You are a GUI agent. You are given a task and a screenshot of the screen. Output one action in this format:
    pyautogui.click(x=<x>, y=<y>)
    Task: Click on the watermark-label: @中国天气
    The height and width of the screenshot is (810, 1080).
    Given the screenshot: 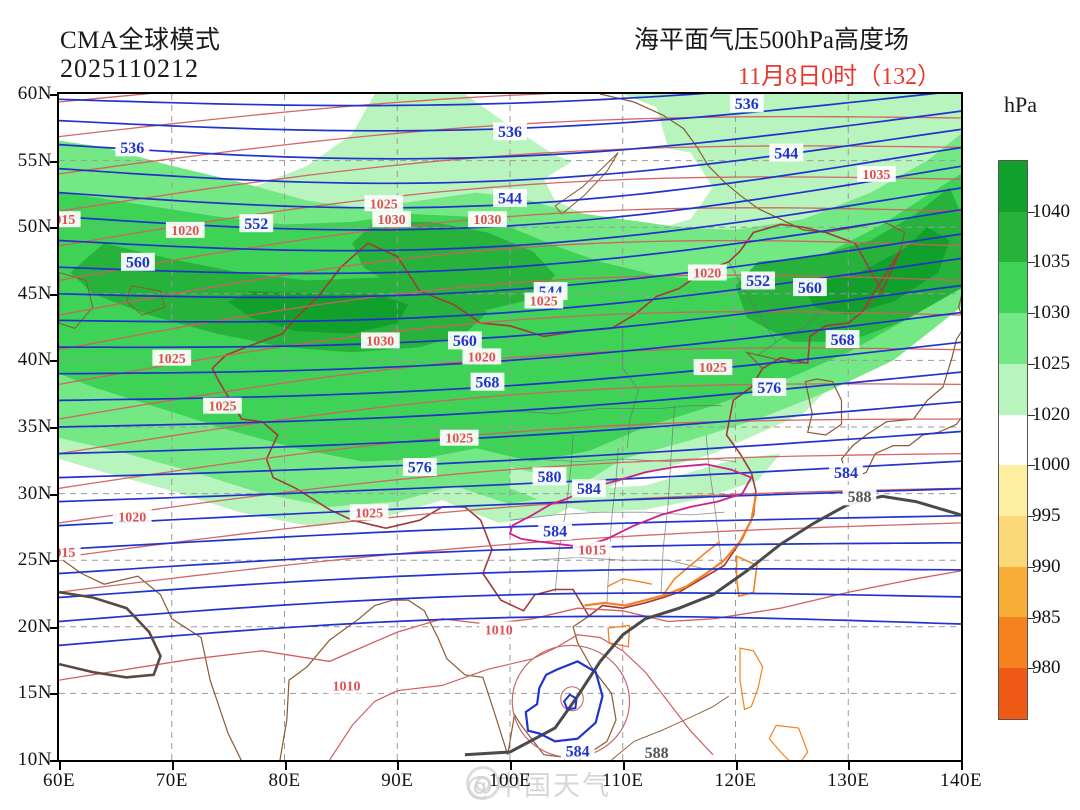 What is the action you would take?
    pyautogui.click(x=538, y=786)
    